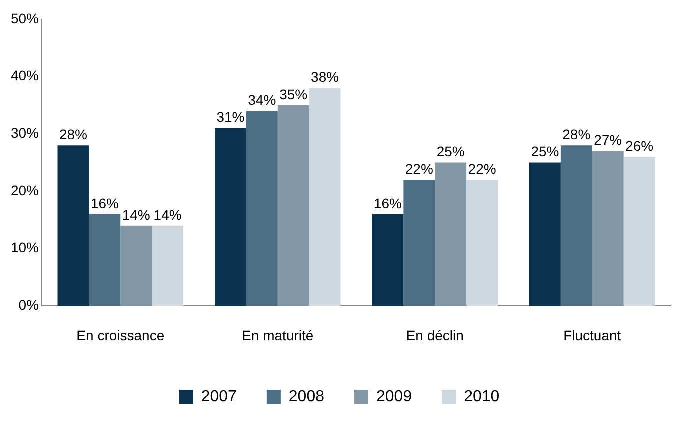  What do you see at coordinates (482, 397) in the screenshot?
I see `legend-label: 2010` at bounding box center [482, 397].